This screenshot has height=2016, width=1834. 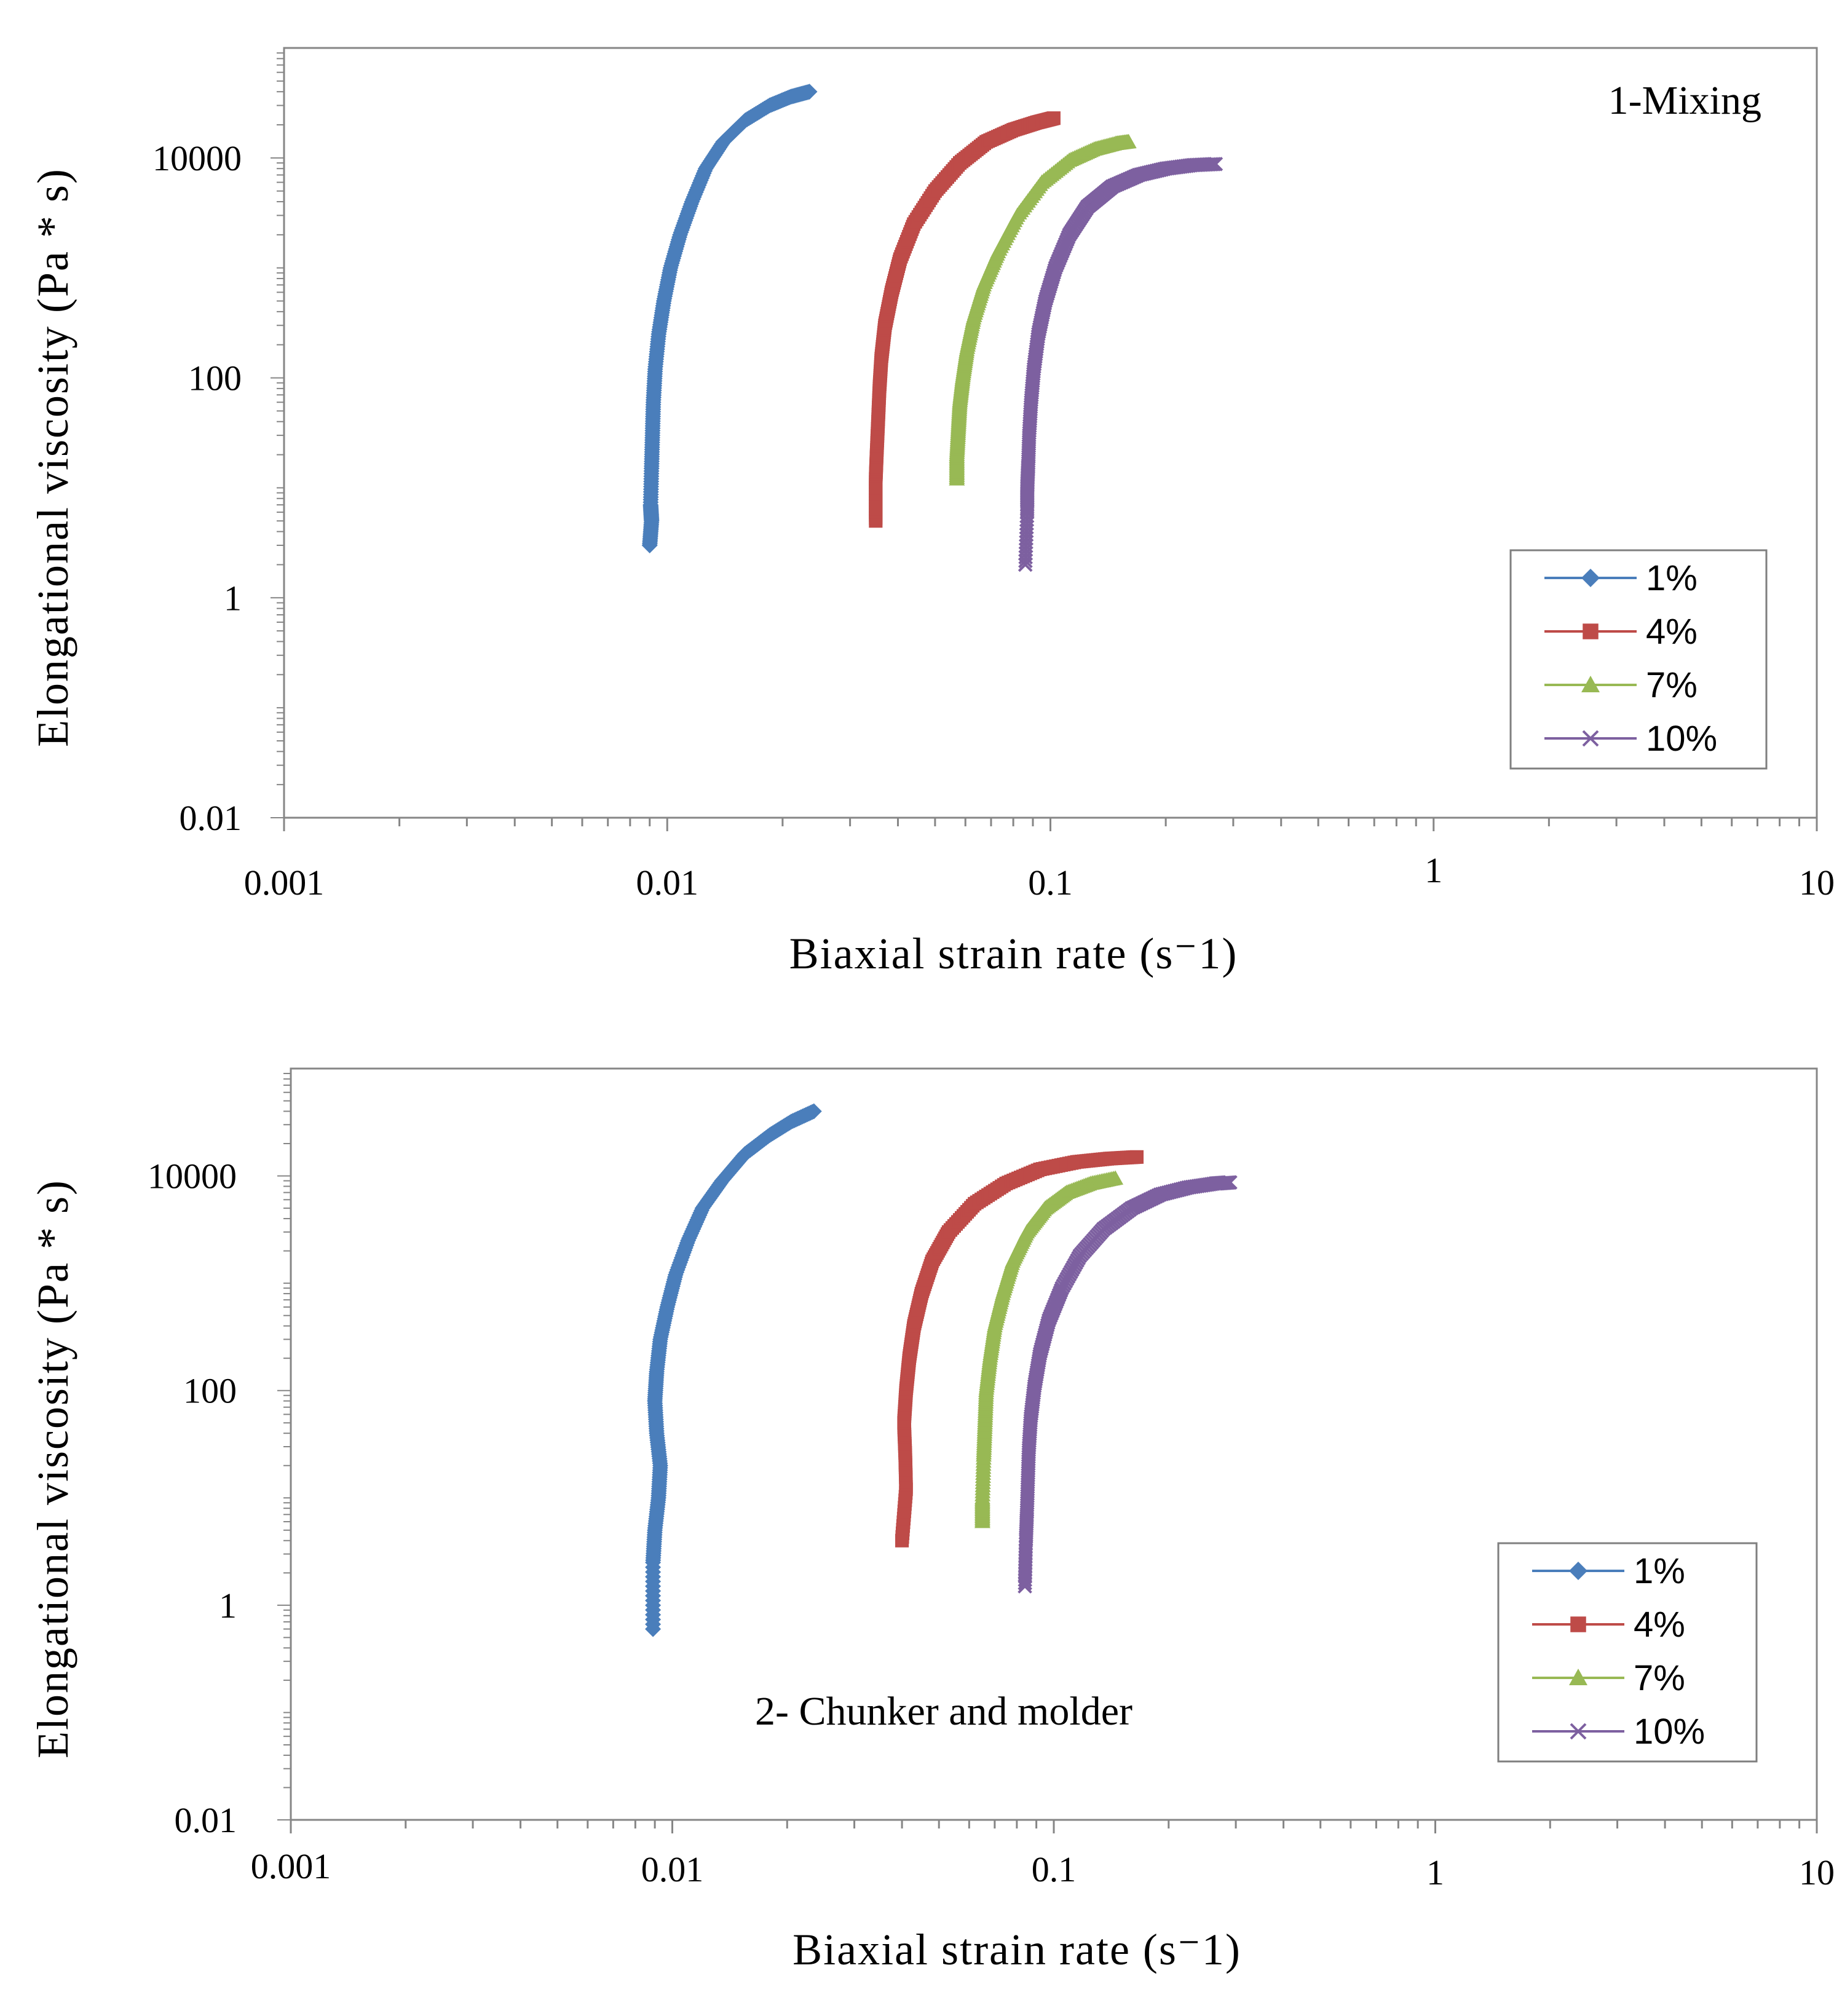 What do you see at coordinates (1684, 100) in the screenshot?
I see `chart-title: 1-Mixing` at bounding box center [1684, 100].